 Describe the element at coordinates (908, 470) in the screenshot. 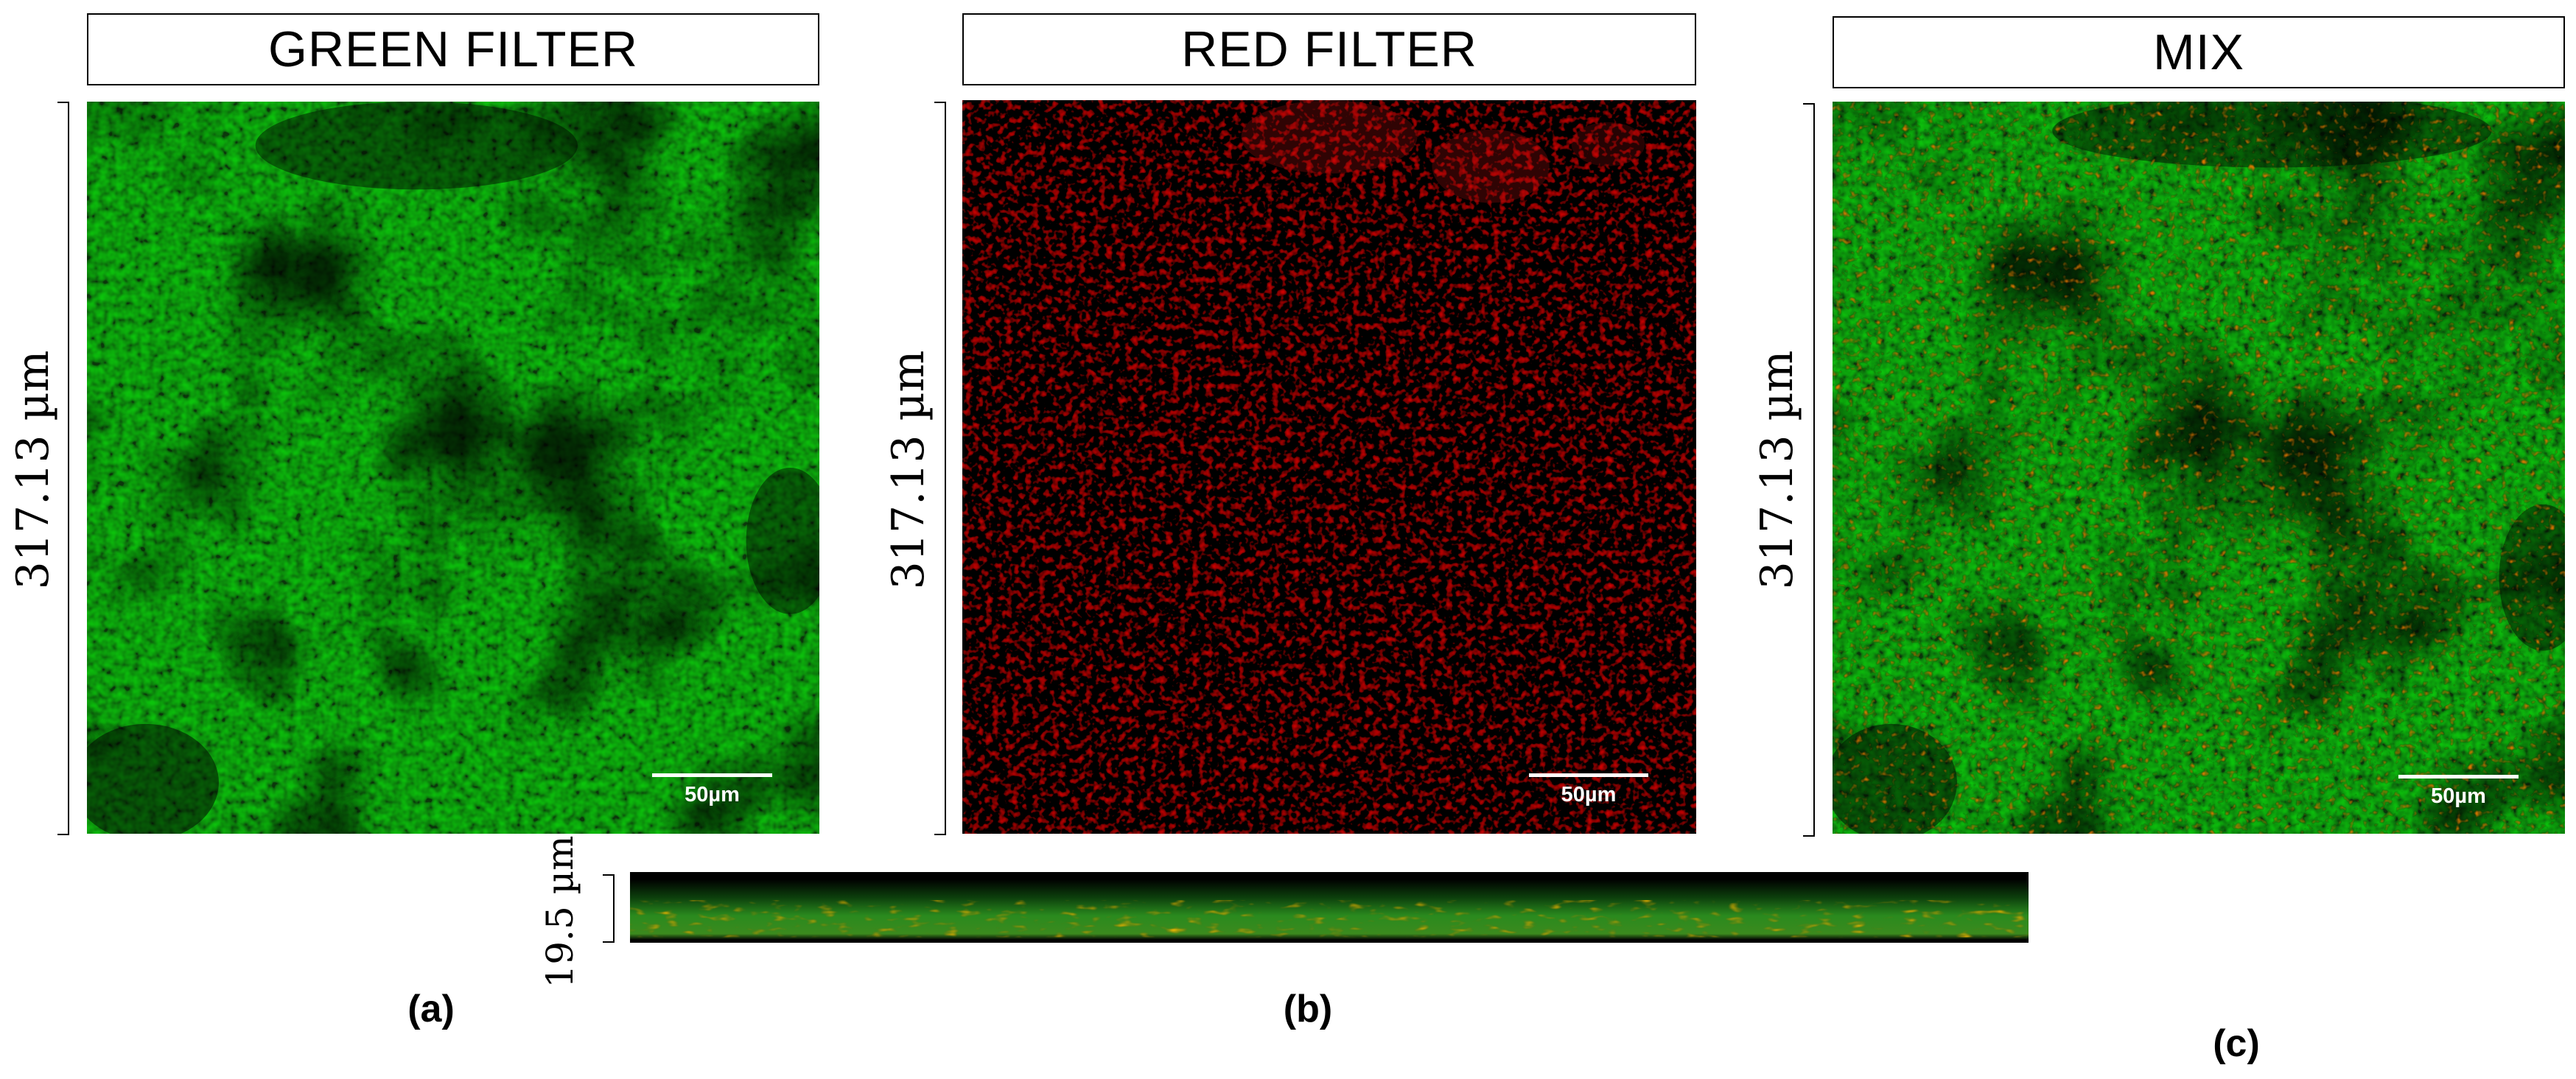

I see `height-label-b: 317.13 µm` at that location.